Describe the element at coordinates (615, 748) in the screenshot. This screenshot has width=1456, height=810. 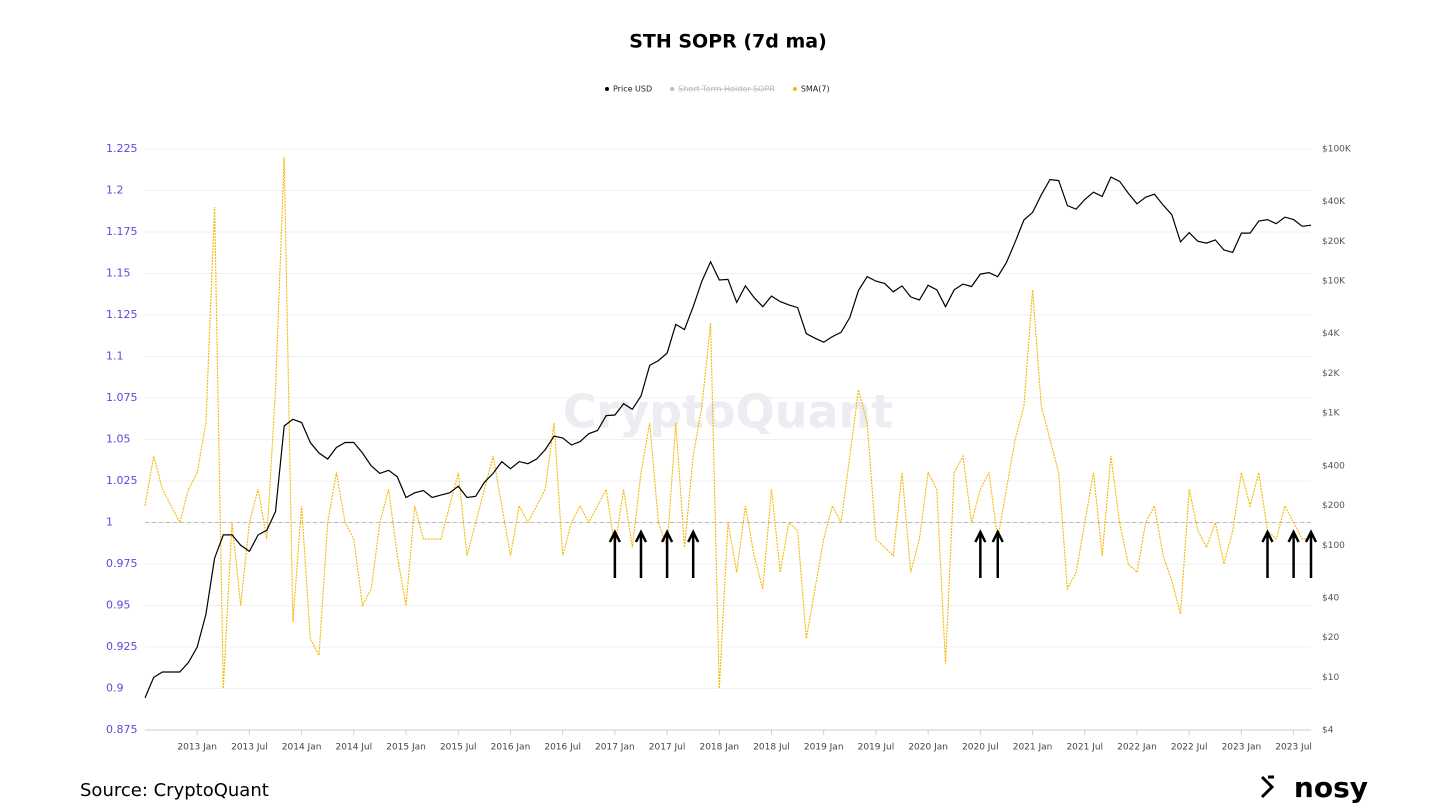
I see `x-tick-label: 2017 Jan` at that location.